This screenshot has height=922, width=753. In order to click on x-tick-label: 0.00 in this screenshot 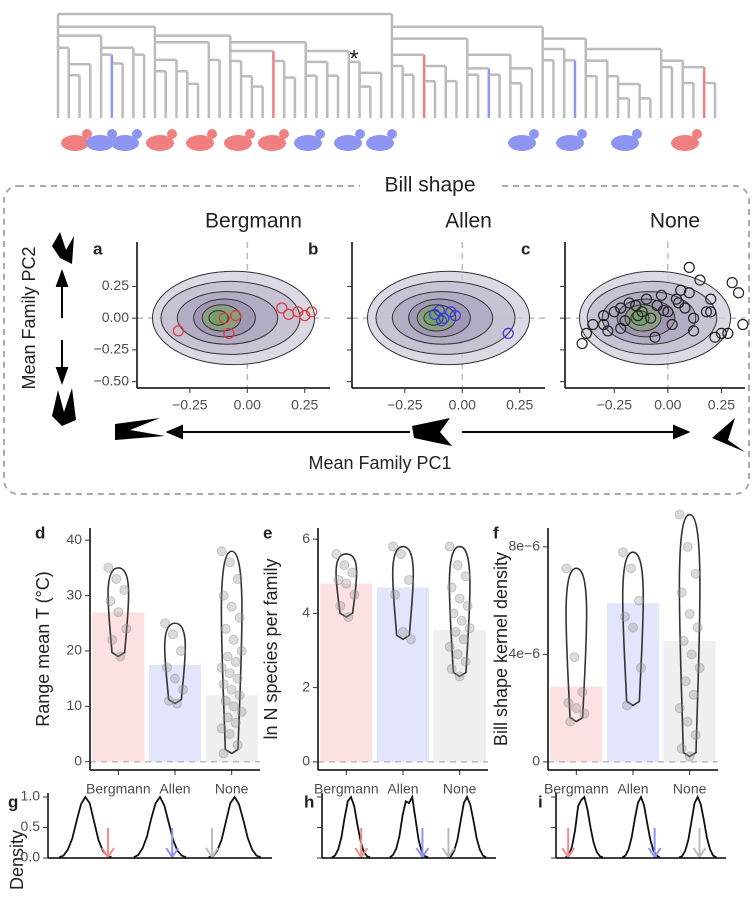, I will do `click(462, 405)`.